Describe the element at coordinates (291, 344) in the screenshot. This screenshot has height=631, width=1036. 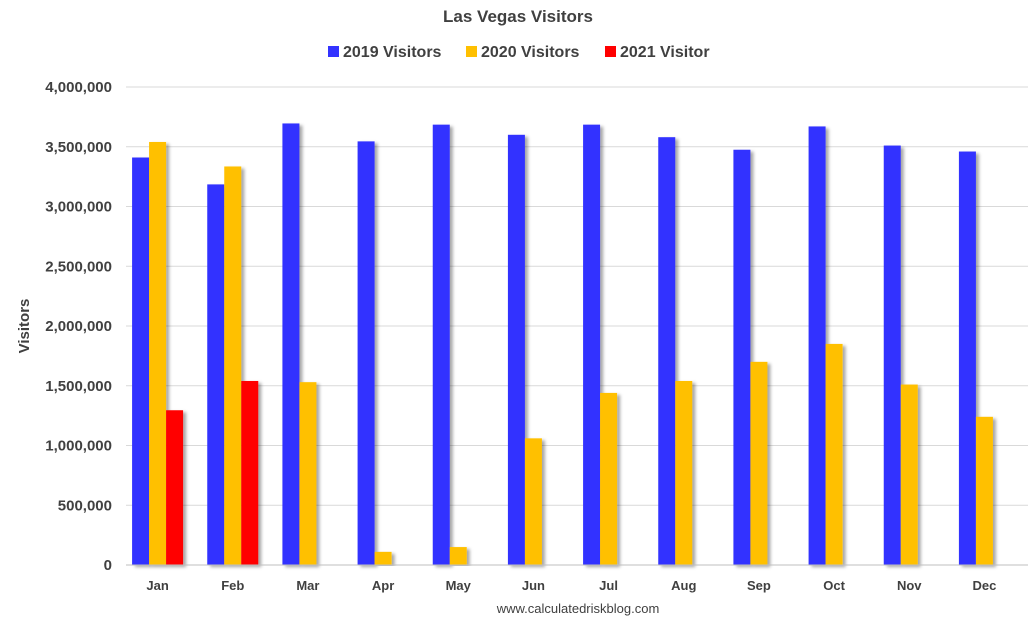
I see `bar-2019-visitors-mar` at that location.